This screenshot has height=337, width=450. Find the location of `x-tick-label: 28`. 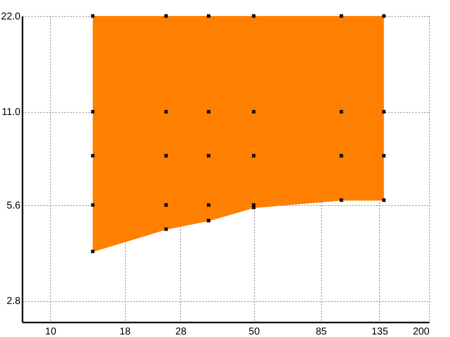

x-tick-label: 28 is located at coordinates (181, 331).